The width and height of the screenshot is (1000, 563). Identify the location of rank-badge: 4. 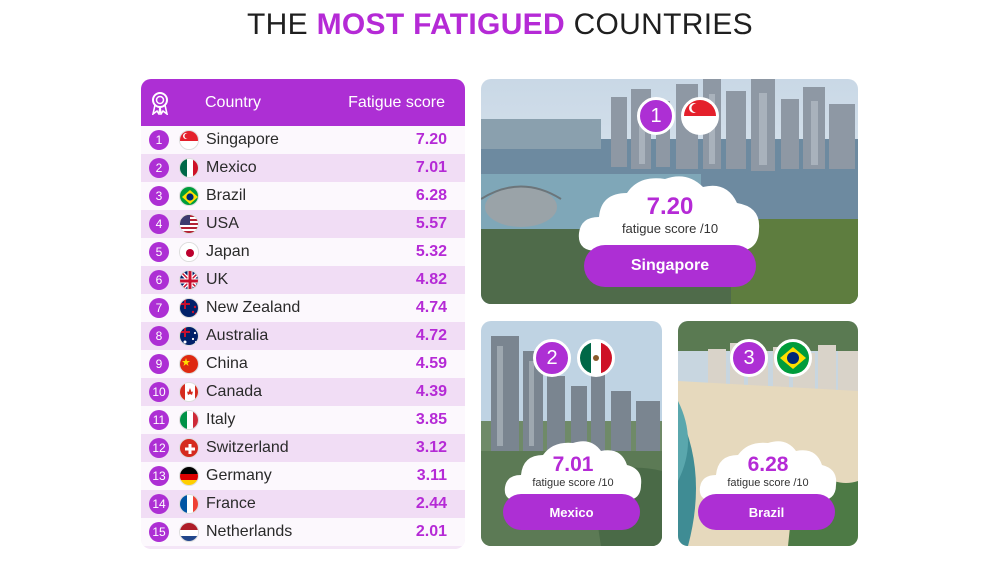
(159, 224).